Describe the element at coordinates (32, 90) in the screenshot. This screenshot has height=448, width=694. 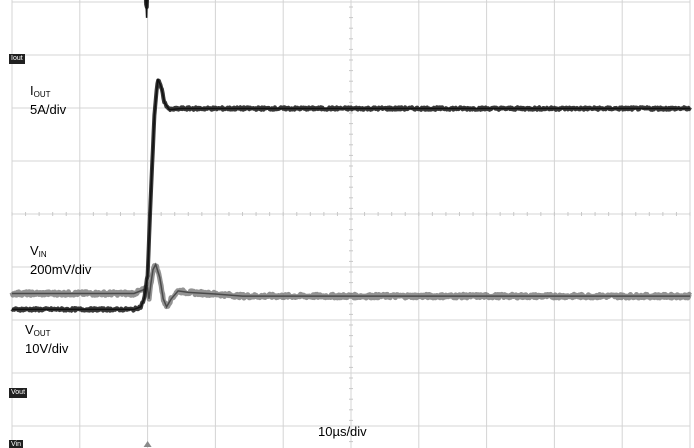
I see `iout-label-main: I` at that location.